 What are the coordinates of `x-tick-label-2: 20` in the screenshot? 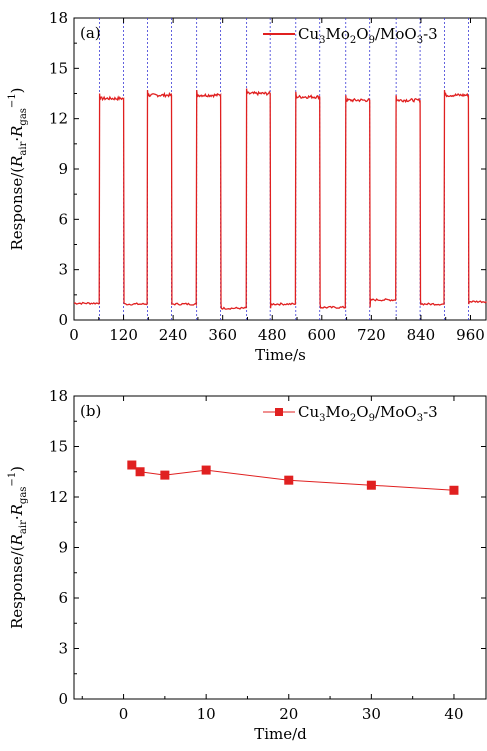 It's located at (288, 714).